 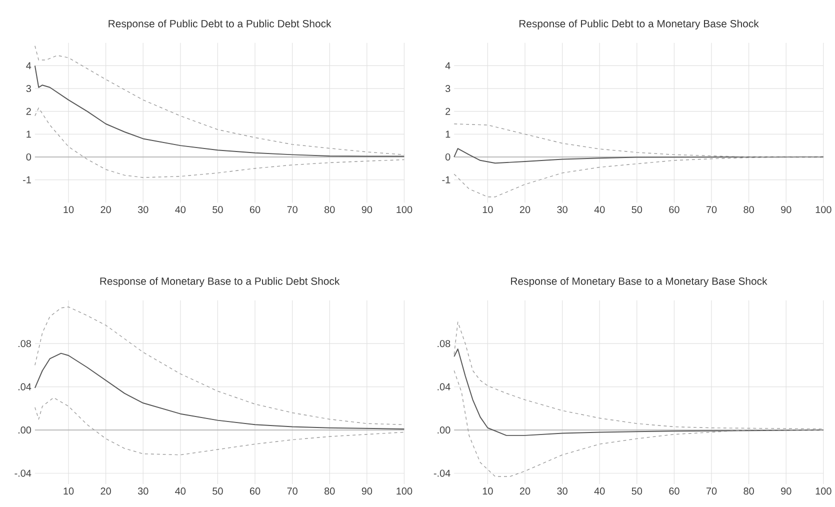 What do you see at coordinates (639, 25) in the screenshot?
I see `chart-title: Response of Public Debt to a Monetary Base Shock` at bounding box center [639, 25].